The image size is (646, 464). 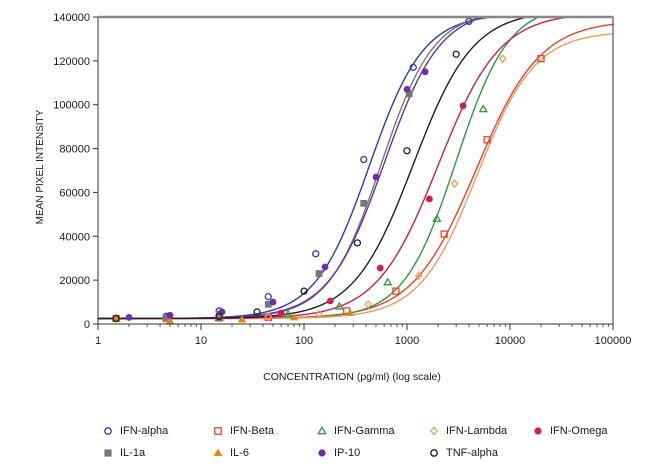 I want to click on legend-symbol-ifn-gamma, so click(x=322, y=430).